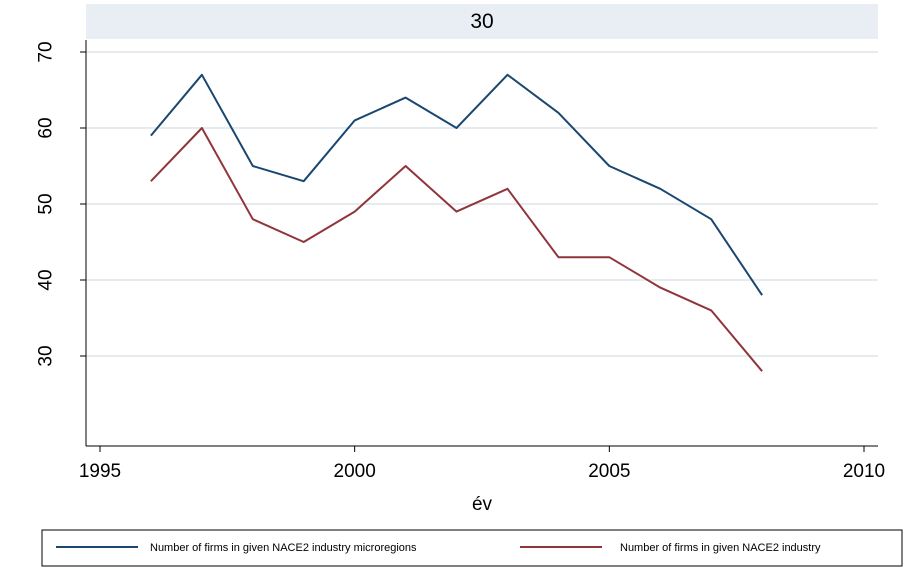 The image size is (912, 570). Describe the element at coordinates (720, 548) in the screenshot. I see `legend-label-2: Number of firms in given NACE2 industry` at that location.